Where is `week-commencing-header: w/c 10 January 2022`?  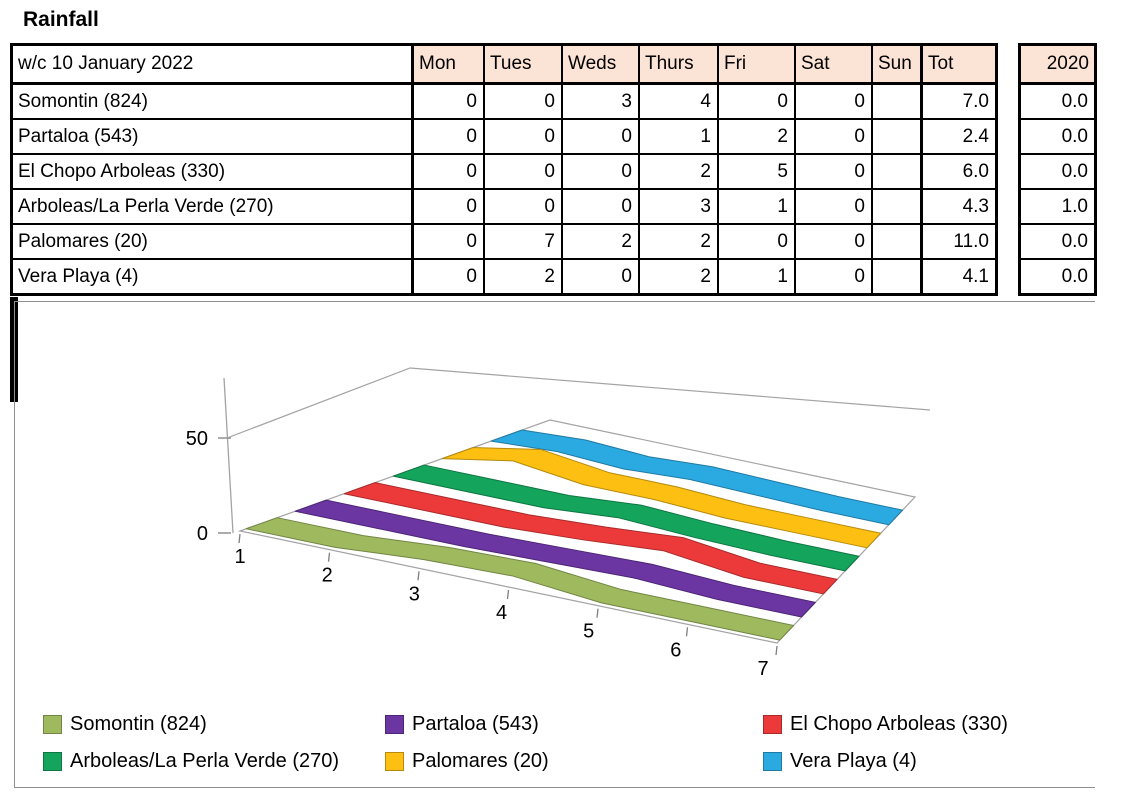 week-commencing-header: w/c 10 January 2022 is located at coordinates (212, 64).